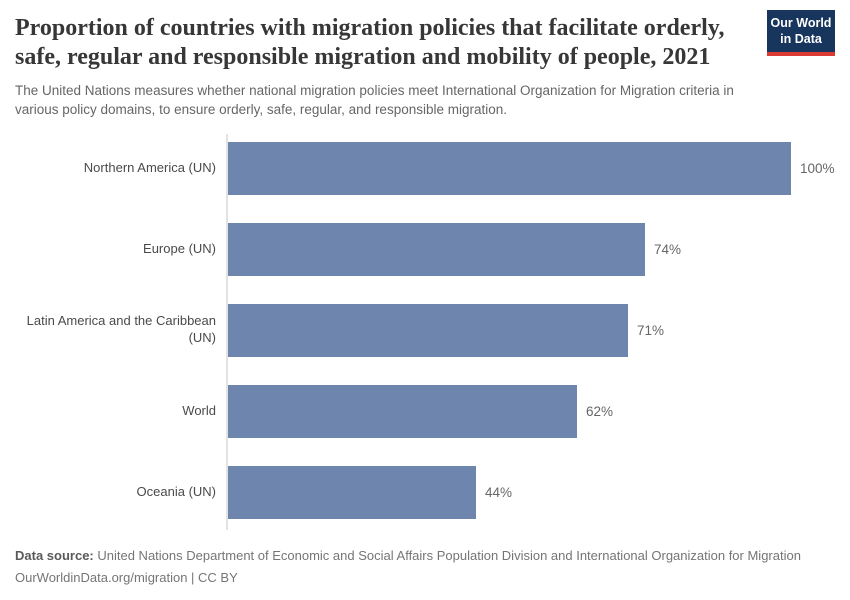  Describe the element at coordinates (227, 331) in the screenshot. I see `y-axis-line` at that location.